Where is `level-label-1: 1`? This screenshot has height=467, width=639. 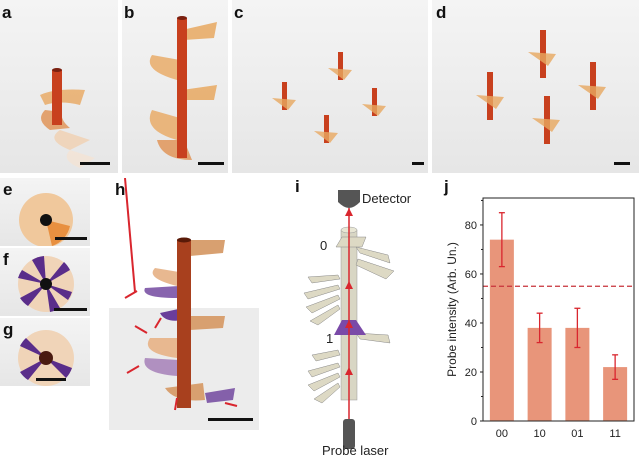
level-label-1: 1 is located at coordinates (329, 338).